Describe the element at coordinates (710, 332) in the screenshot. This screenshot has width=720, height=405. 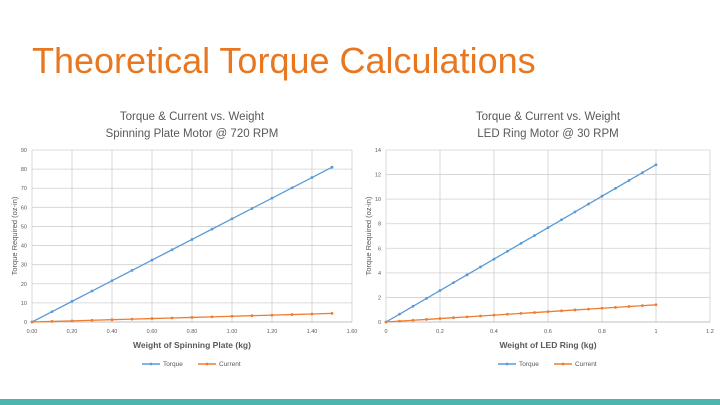
I see `x-tick-label: 1.2` at that location.